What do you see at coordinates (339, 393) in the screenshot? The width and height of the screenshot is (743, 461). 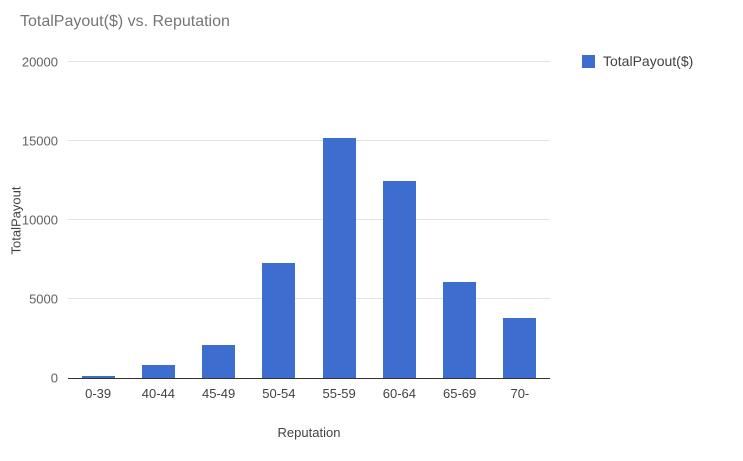 I see `x-tick-label: 55-59` at bounding box center [339, 393].